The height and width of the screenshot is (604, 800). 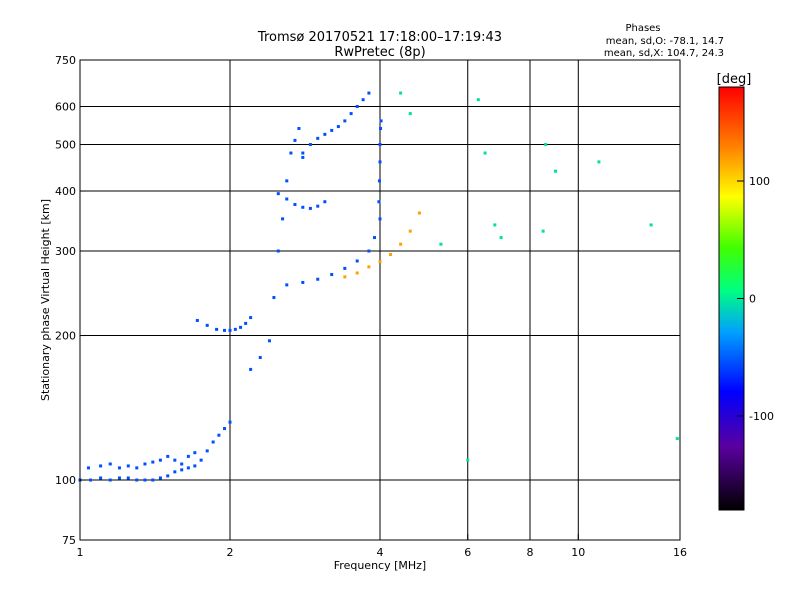 I want to click on colorbar-tick-label: 0, so click(x=752, y=299).